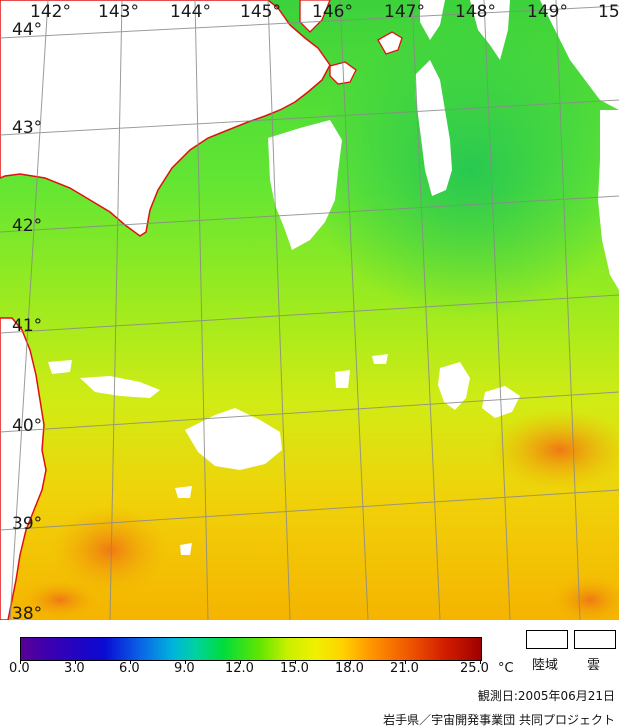 The image size is (619, 728). I want to click on colorbar-tick-label: 25.0, so click(474, 668).